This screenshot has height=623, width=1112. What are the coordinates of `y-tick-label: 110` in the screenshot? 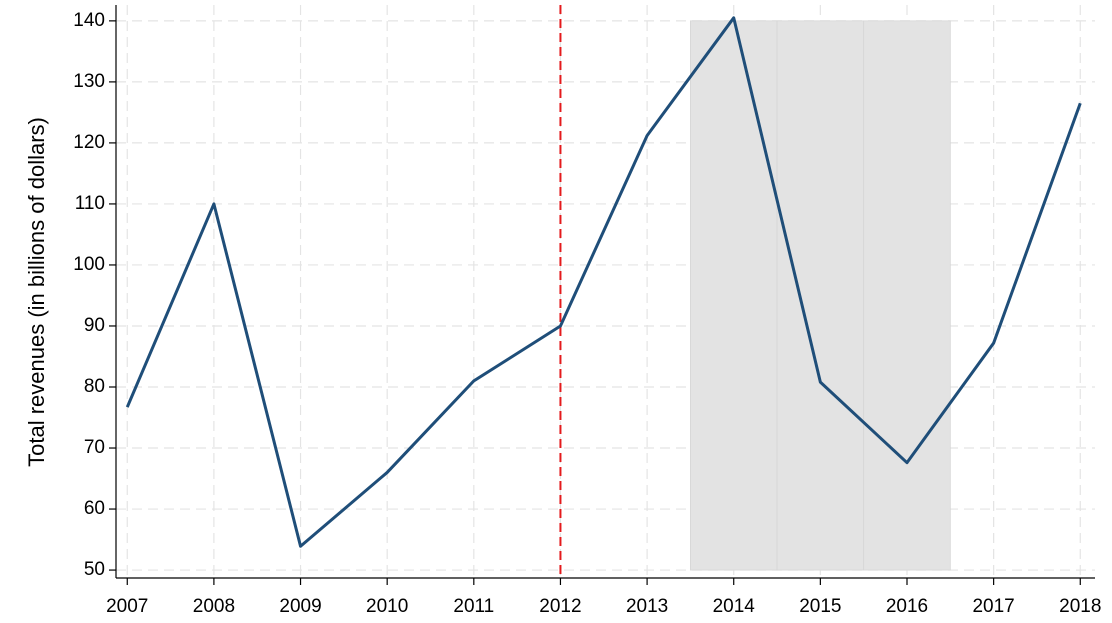 It's located at (90, 203).